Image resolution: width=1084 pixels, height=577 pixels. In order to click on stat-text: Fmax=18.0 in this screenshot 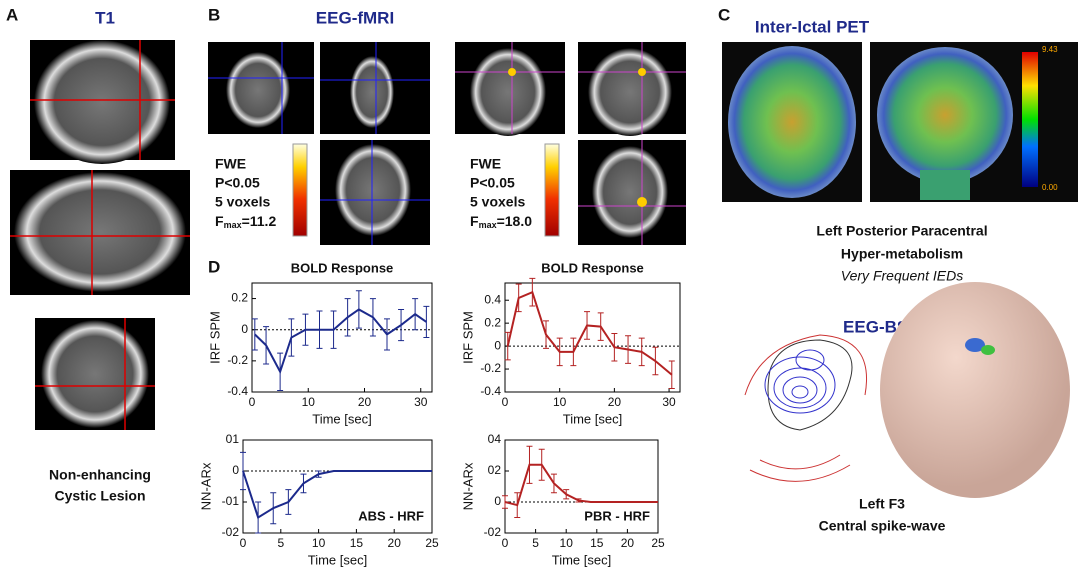, I will do `click(501, 222)`.